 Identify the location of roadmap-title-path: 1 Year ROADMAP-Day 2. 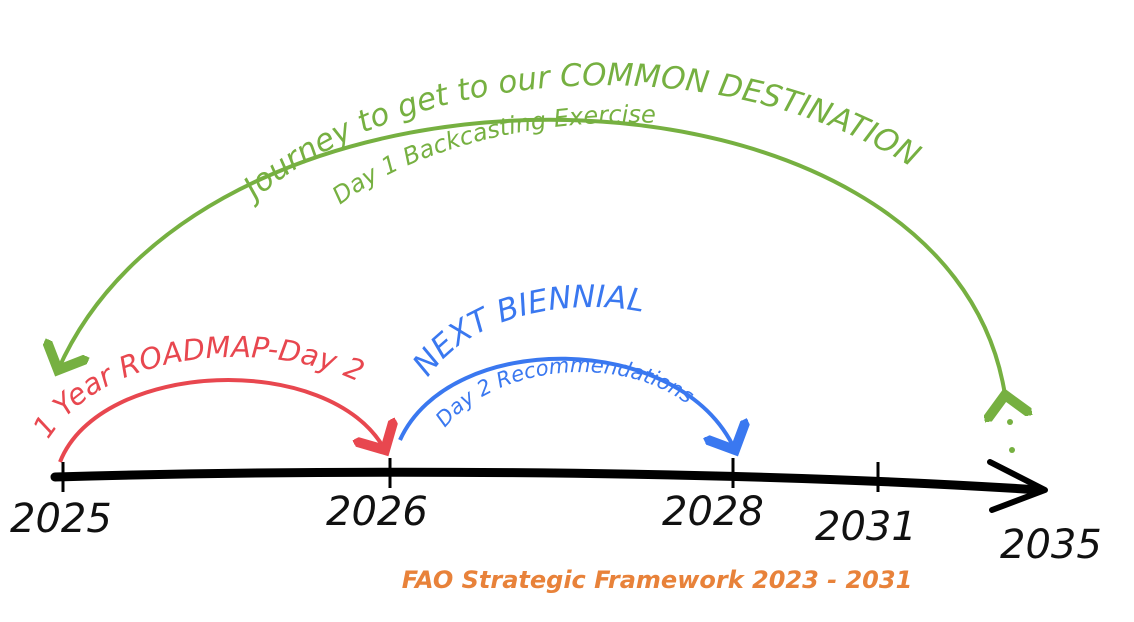
(197, 387).